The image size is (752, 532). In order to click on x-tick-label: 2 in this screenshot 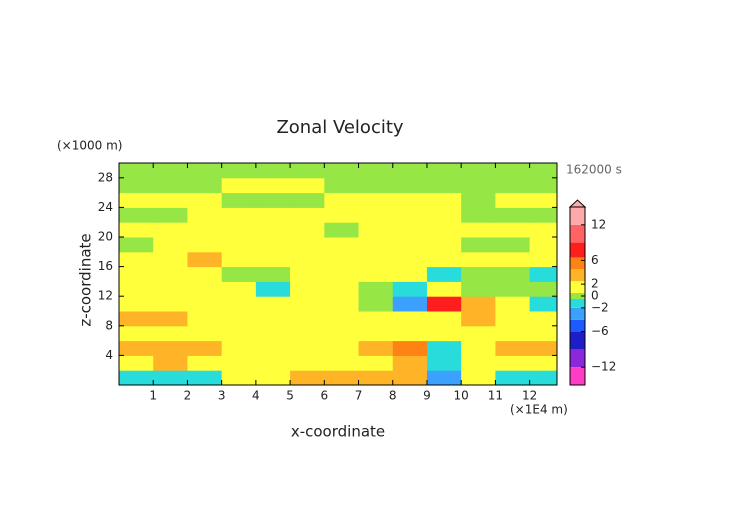, I will do `click(188, 396)`.